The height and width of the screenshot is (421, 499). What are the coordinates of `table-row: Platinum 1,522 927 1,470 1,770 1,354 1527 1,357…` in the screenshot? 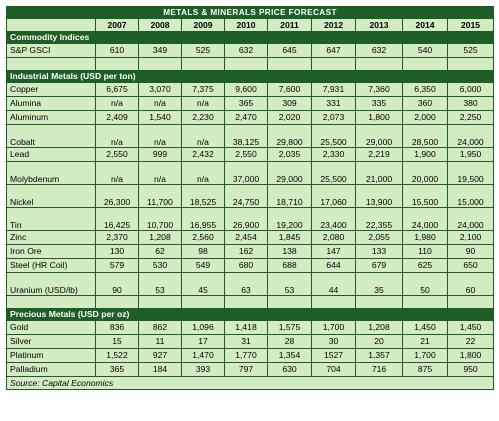 It's located at (250, 355).